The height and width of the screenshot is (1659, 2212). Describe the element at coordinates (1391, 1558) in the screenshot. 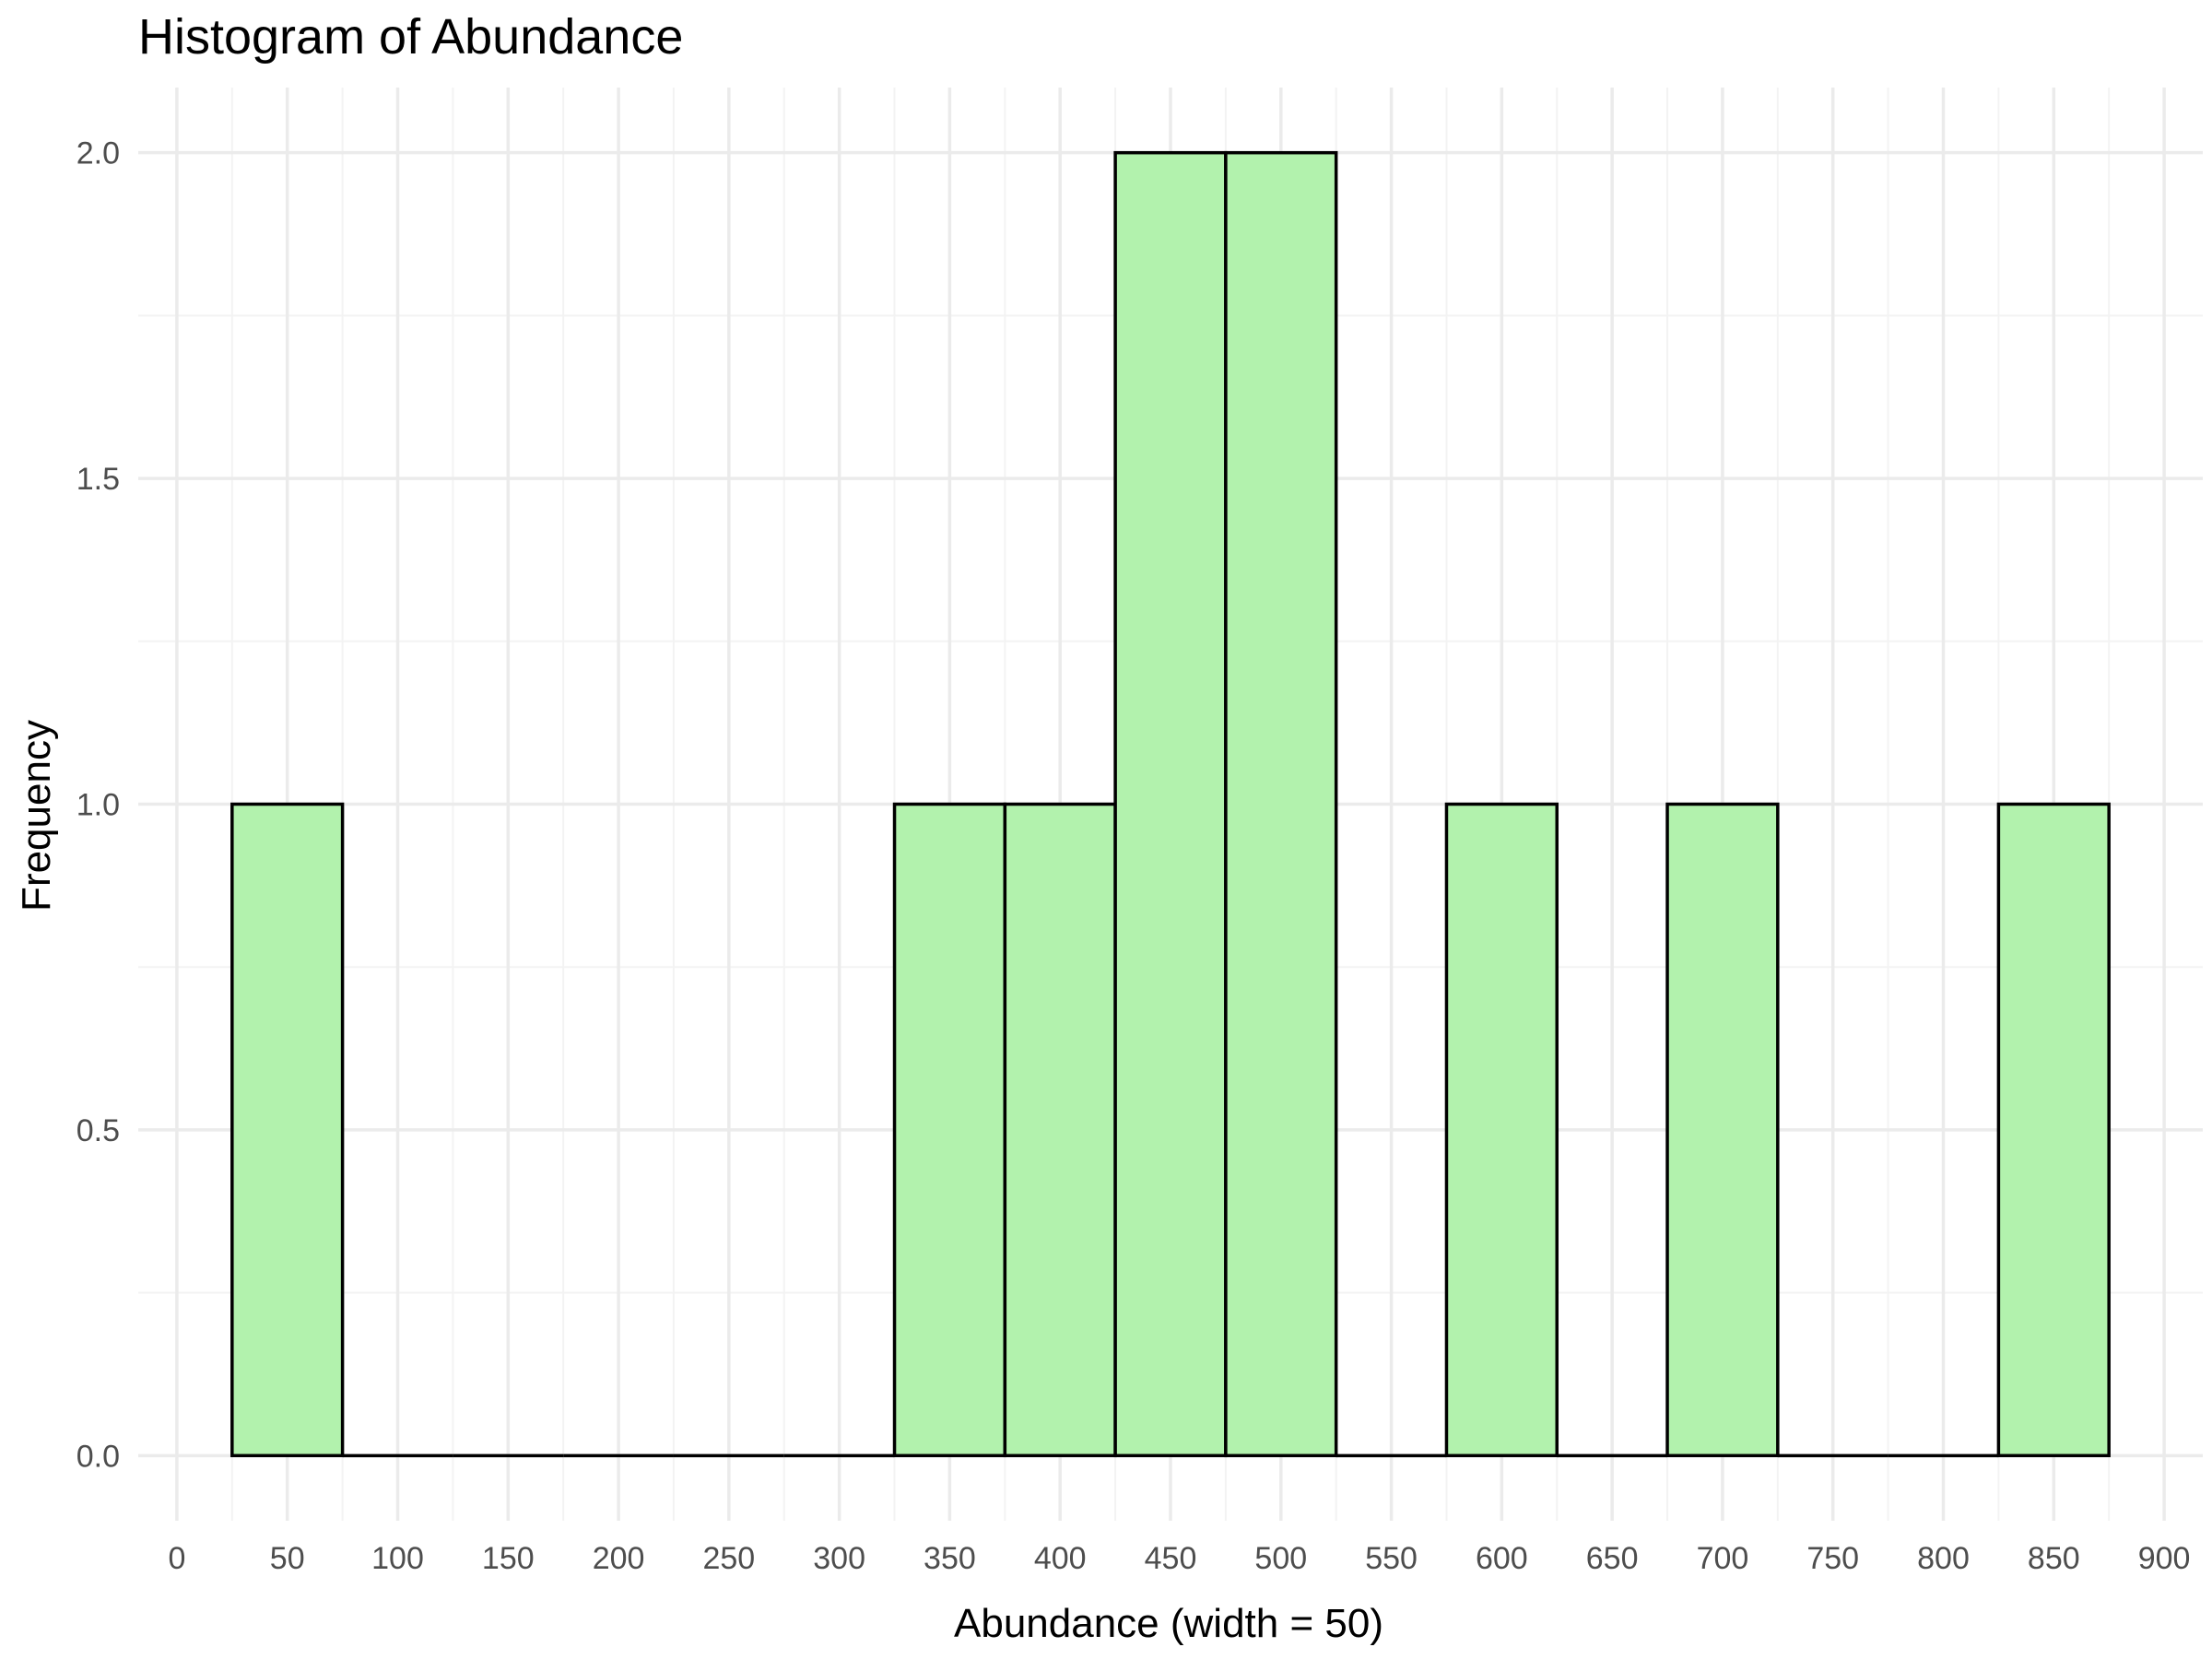

I see `x-tick-label: 550` at that location.